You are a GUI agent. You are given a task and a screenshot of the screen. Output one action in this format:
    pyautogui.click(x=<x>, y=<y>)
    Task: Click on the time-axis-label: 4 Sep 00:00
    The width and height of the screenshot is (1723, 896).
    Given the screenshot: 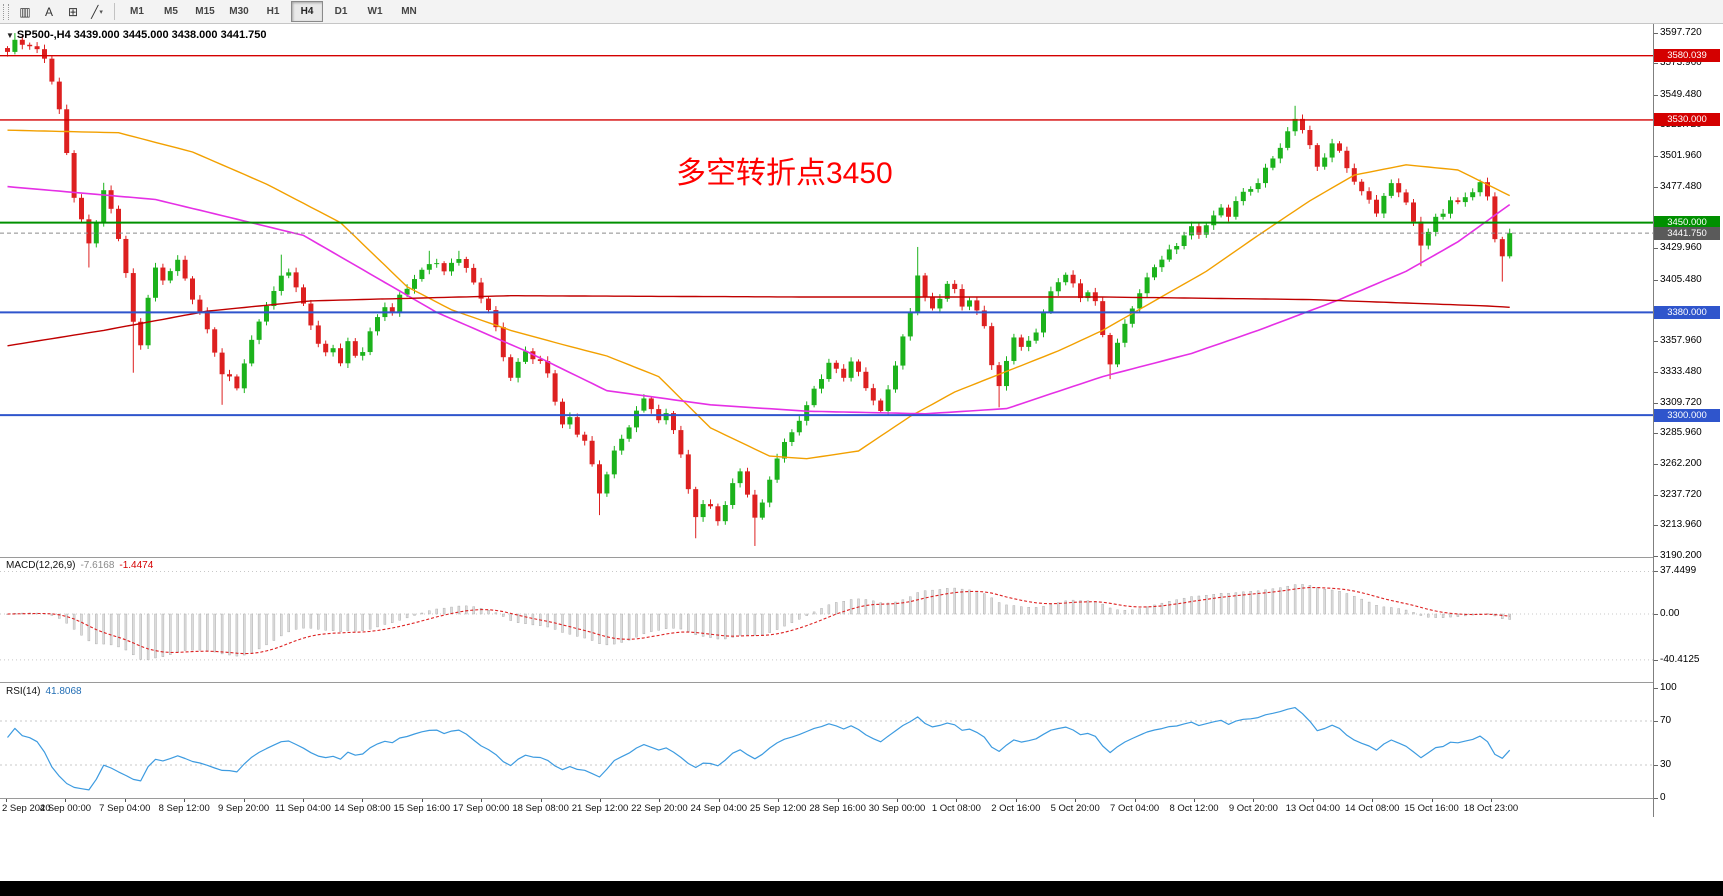 What is the action you would take?
    pyautogui.click(x=65, y=808)
    